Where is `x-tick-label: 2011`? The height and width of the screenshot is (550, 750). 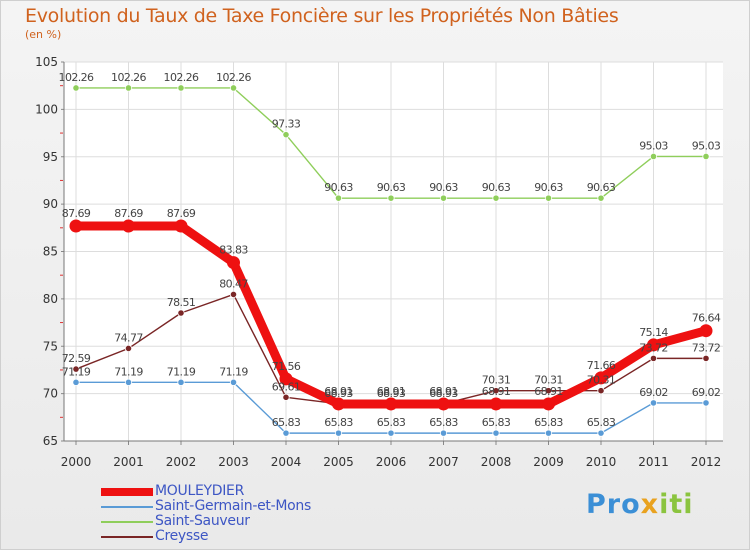 x-tick-label: 2011 is located at coordinates (653, 462).